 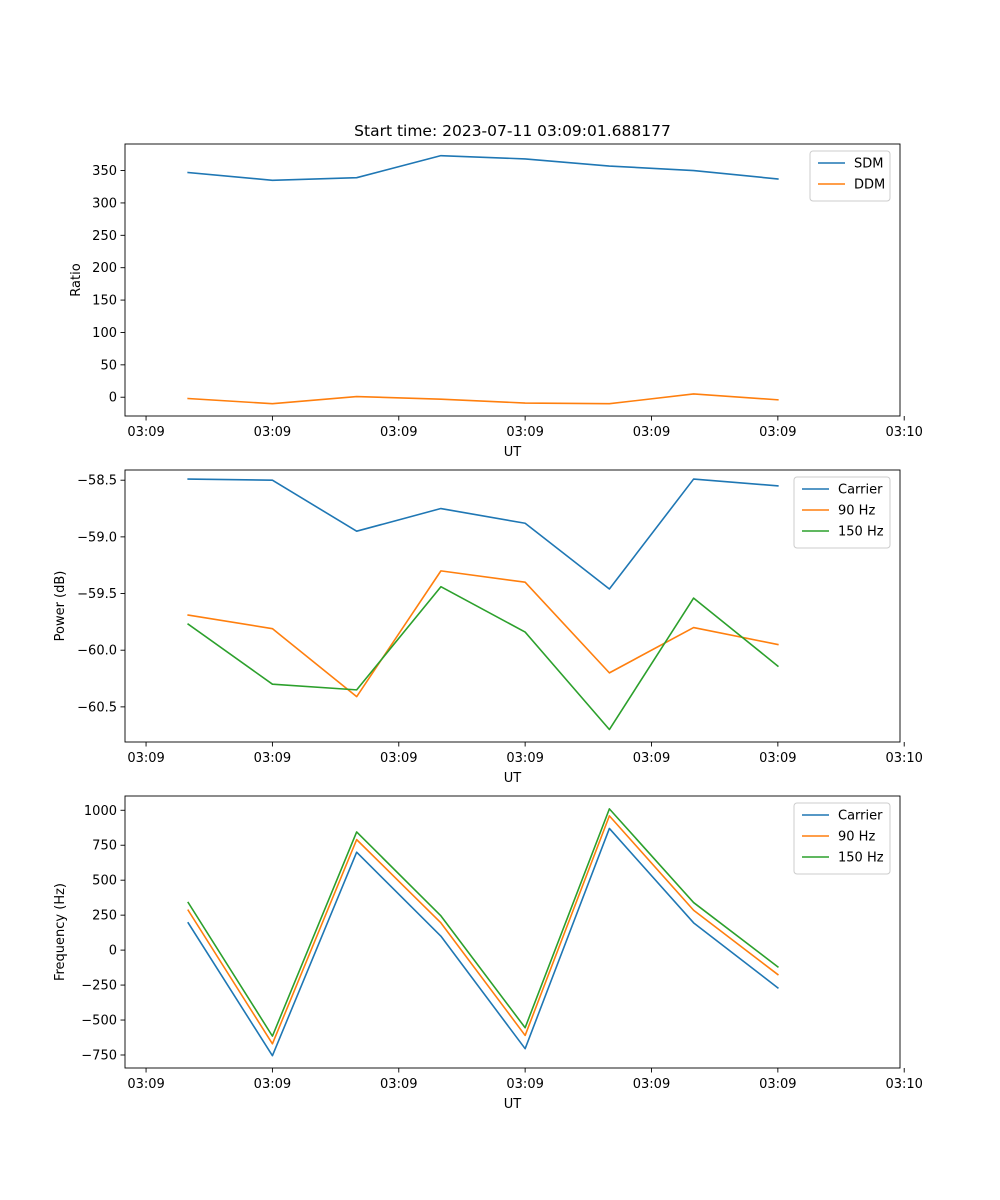 What do you see at coordinates (60, 932) in the screenshot?
I see `y-axis-label: Frequency (Hz)` at bounding box center [60, 932].